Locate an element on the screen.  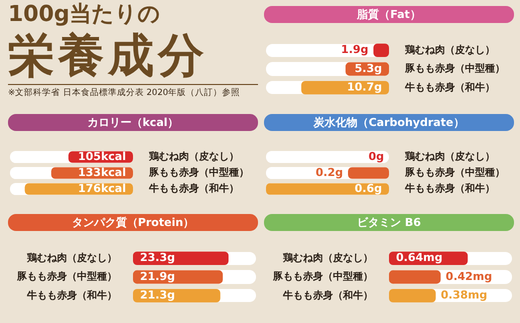
data-label: 0.6g is located at coordinates (368, 188).